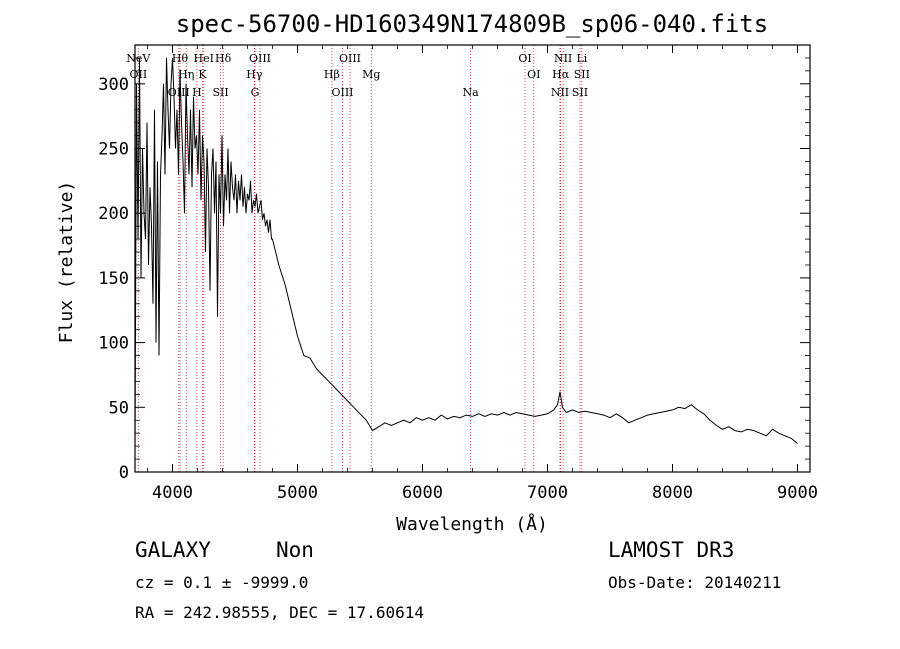 This screenshot has height=649, width=900. What do you see at coordinates (221, 92) in the screenshot?
I see `line-label-8: SII` at bounding box center [221, 92].